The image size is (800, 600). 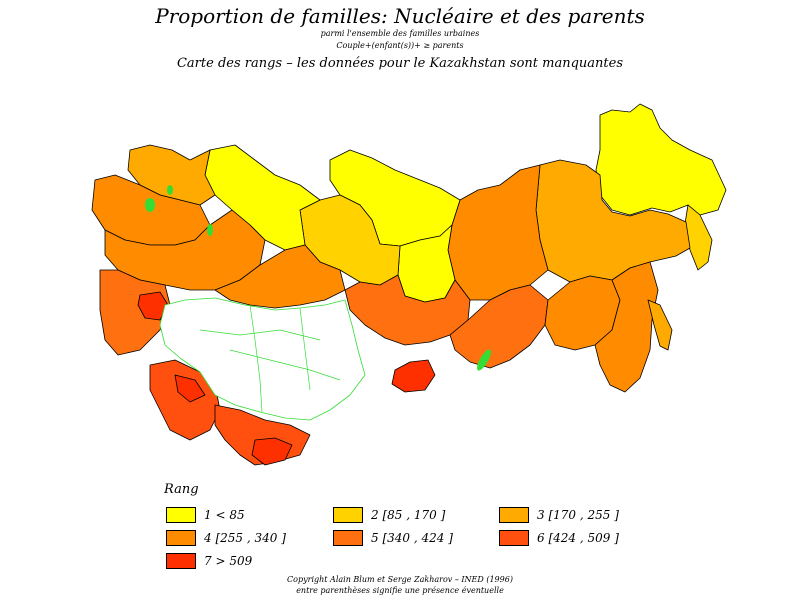 What do you see at coordinates (484, 360) in the screenshot?
I see `lake-baikal` at bounding box center [484, 360].